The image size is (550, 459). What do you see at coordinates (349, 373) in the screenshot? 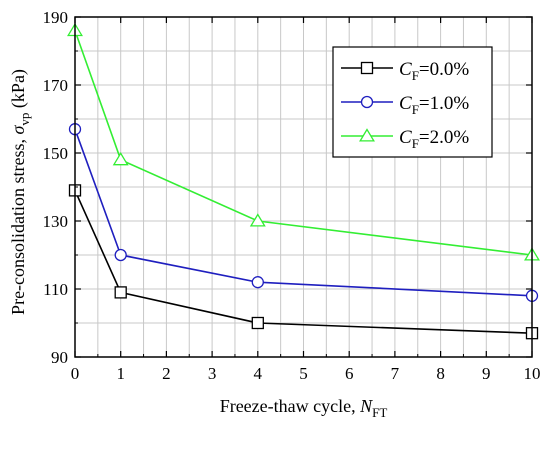
I see `x-tick-label: 6` at bounding box center [349, 373].